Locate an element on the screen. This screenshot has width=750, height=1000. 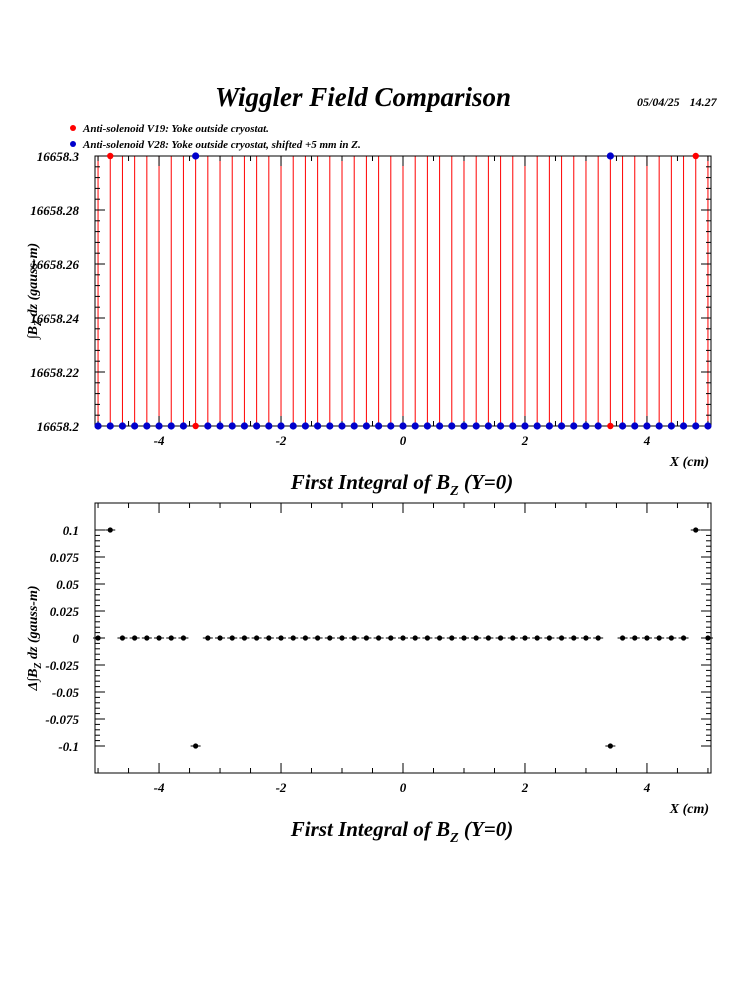
y-axis-label-part: dz (gauss-m) is located at coordinates (33, 281).